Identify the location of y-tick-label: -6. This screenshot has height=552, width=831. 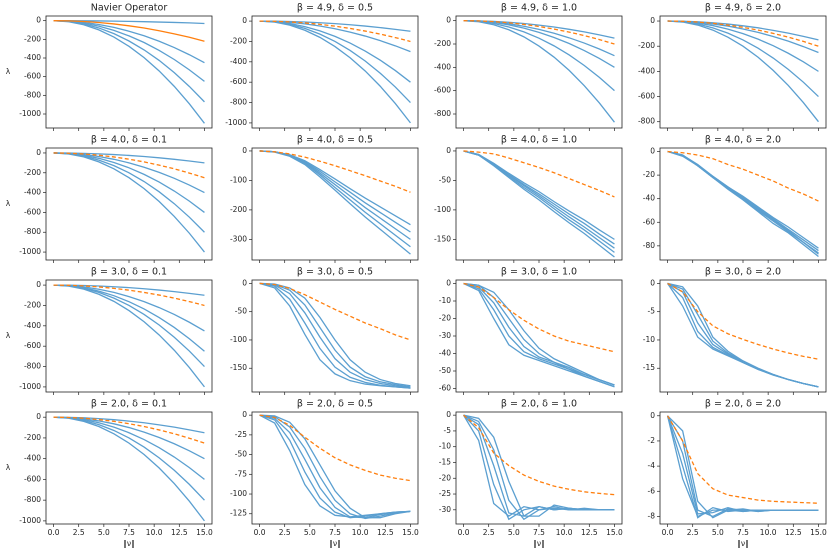
(652, 490).